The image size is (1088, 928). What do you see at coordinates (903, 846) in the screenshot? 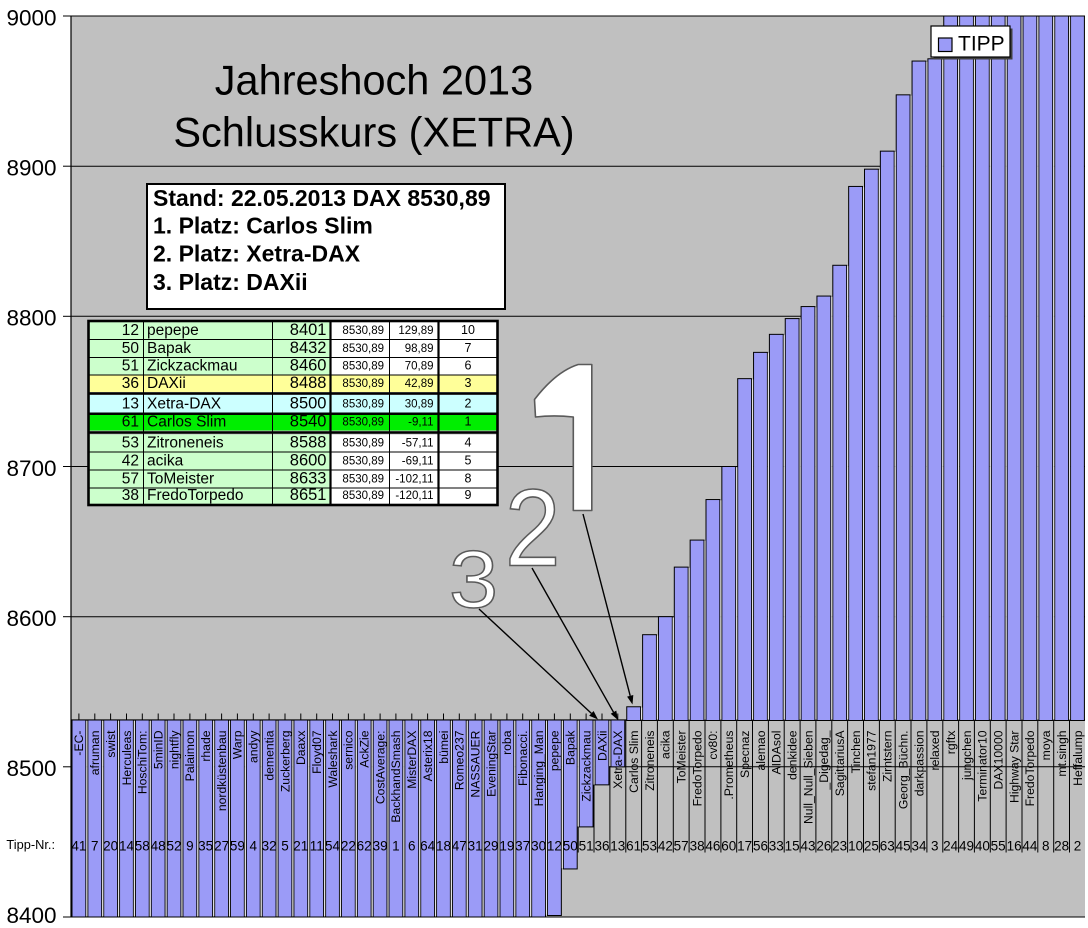
I see `svg-text: 45` at bounding box center [903, 846].